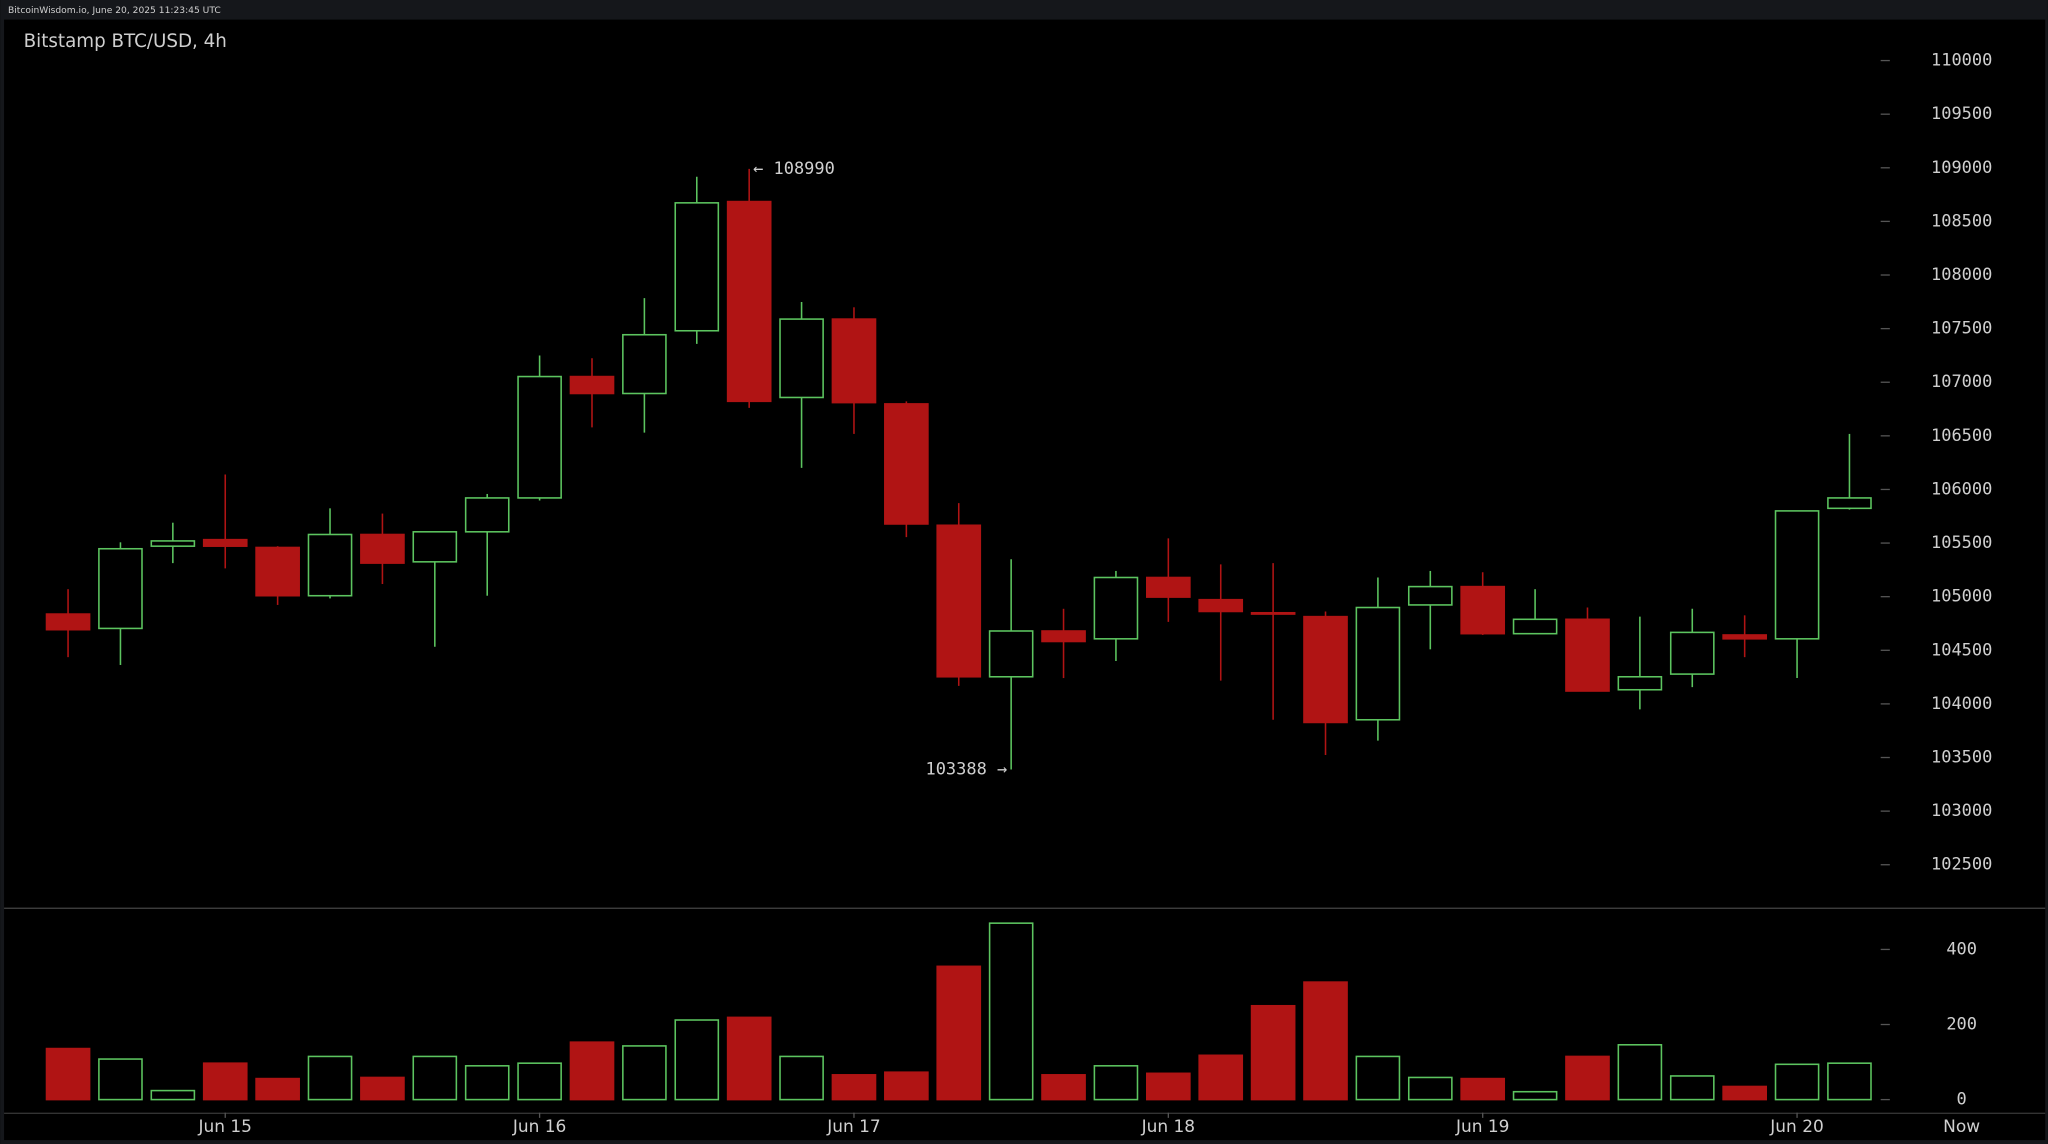  I want to click on x-tick-label: Jun 16, so click(539, 1127).